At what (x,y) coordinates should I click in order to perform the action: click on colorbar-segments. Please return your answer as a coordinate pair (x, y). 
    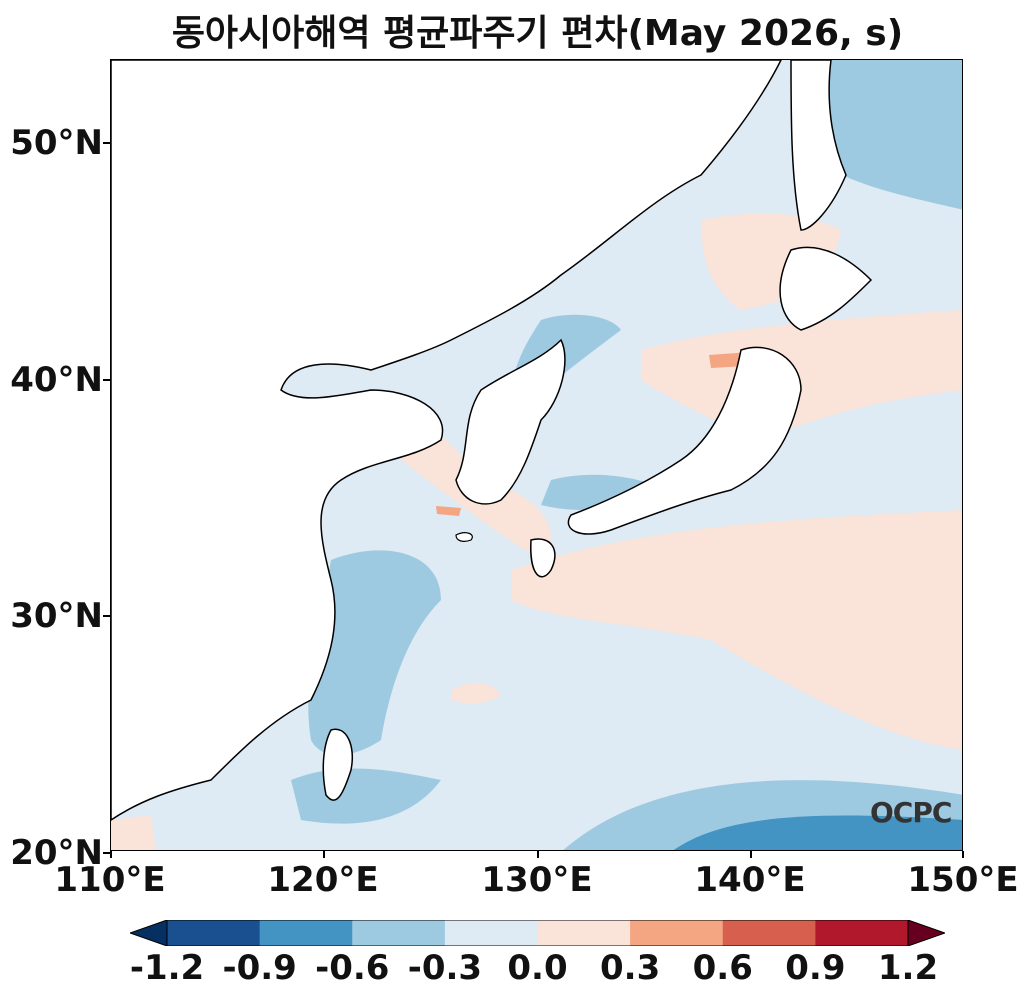
    Looking at the image, I should click on (537, 933).